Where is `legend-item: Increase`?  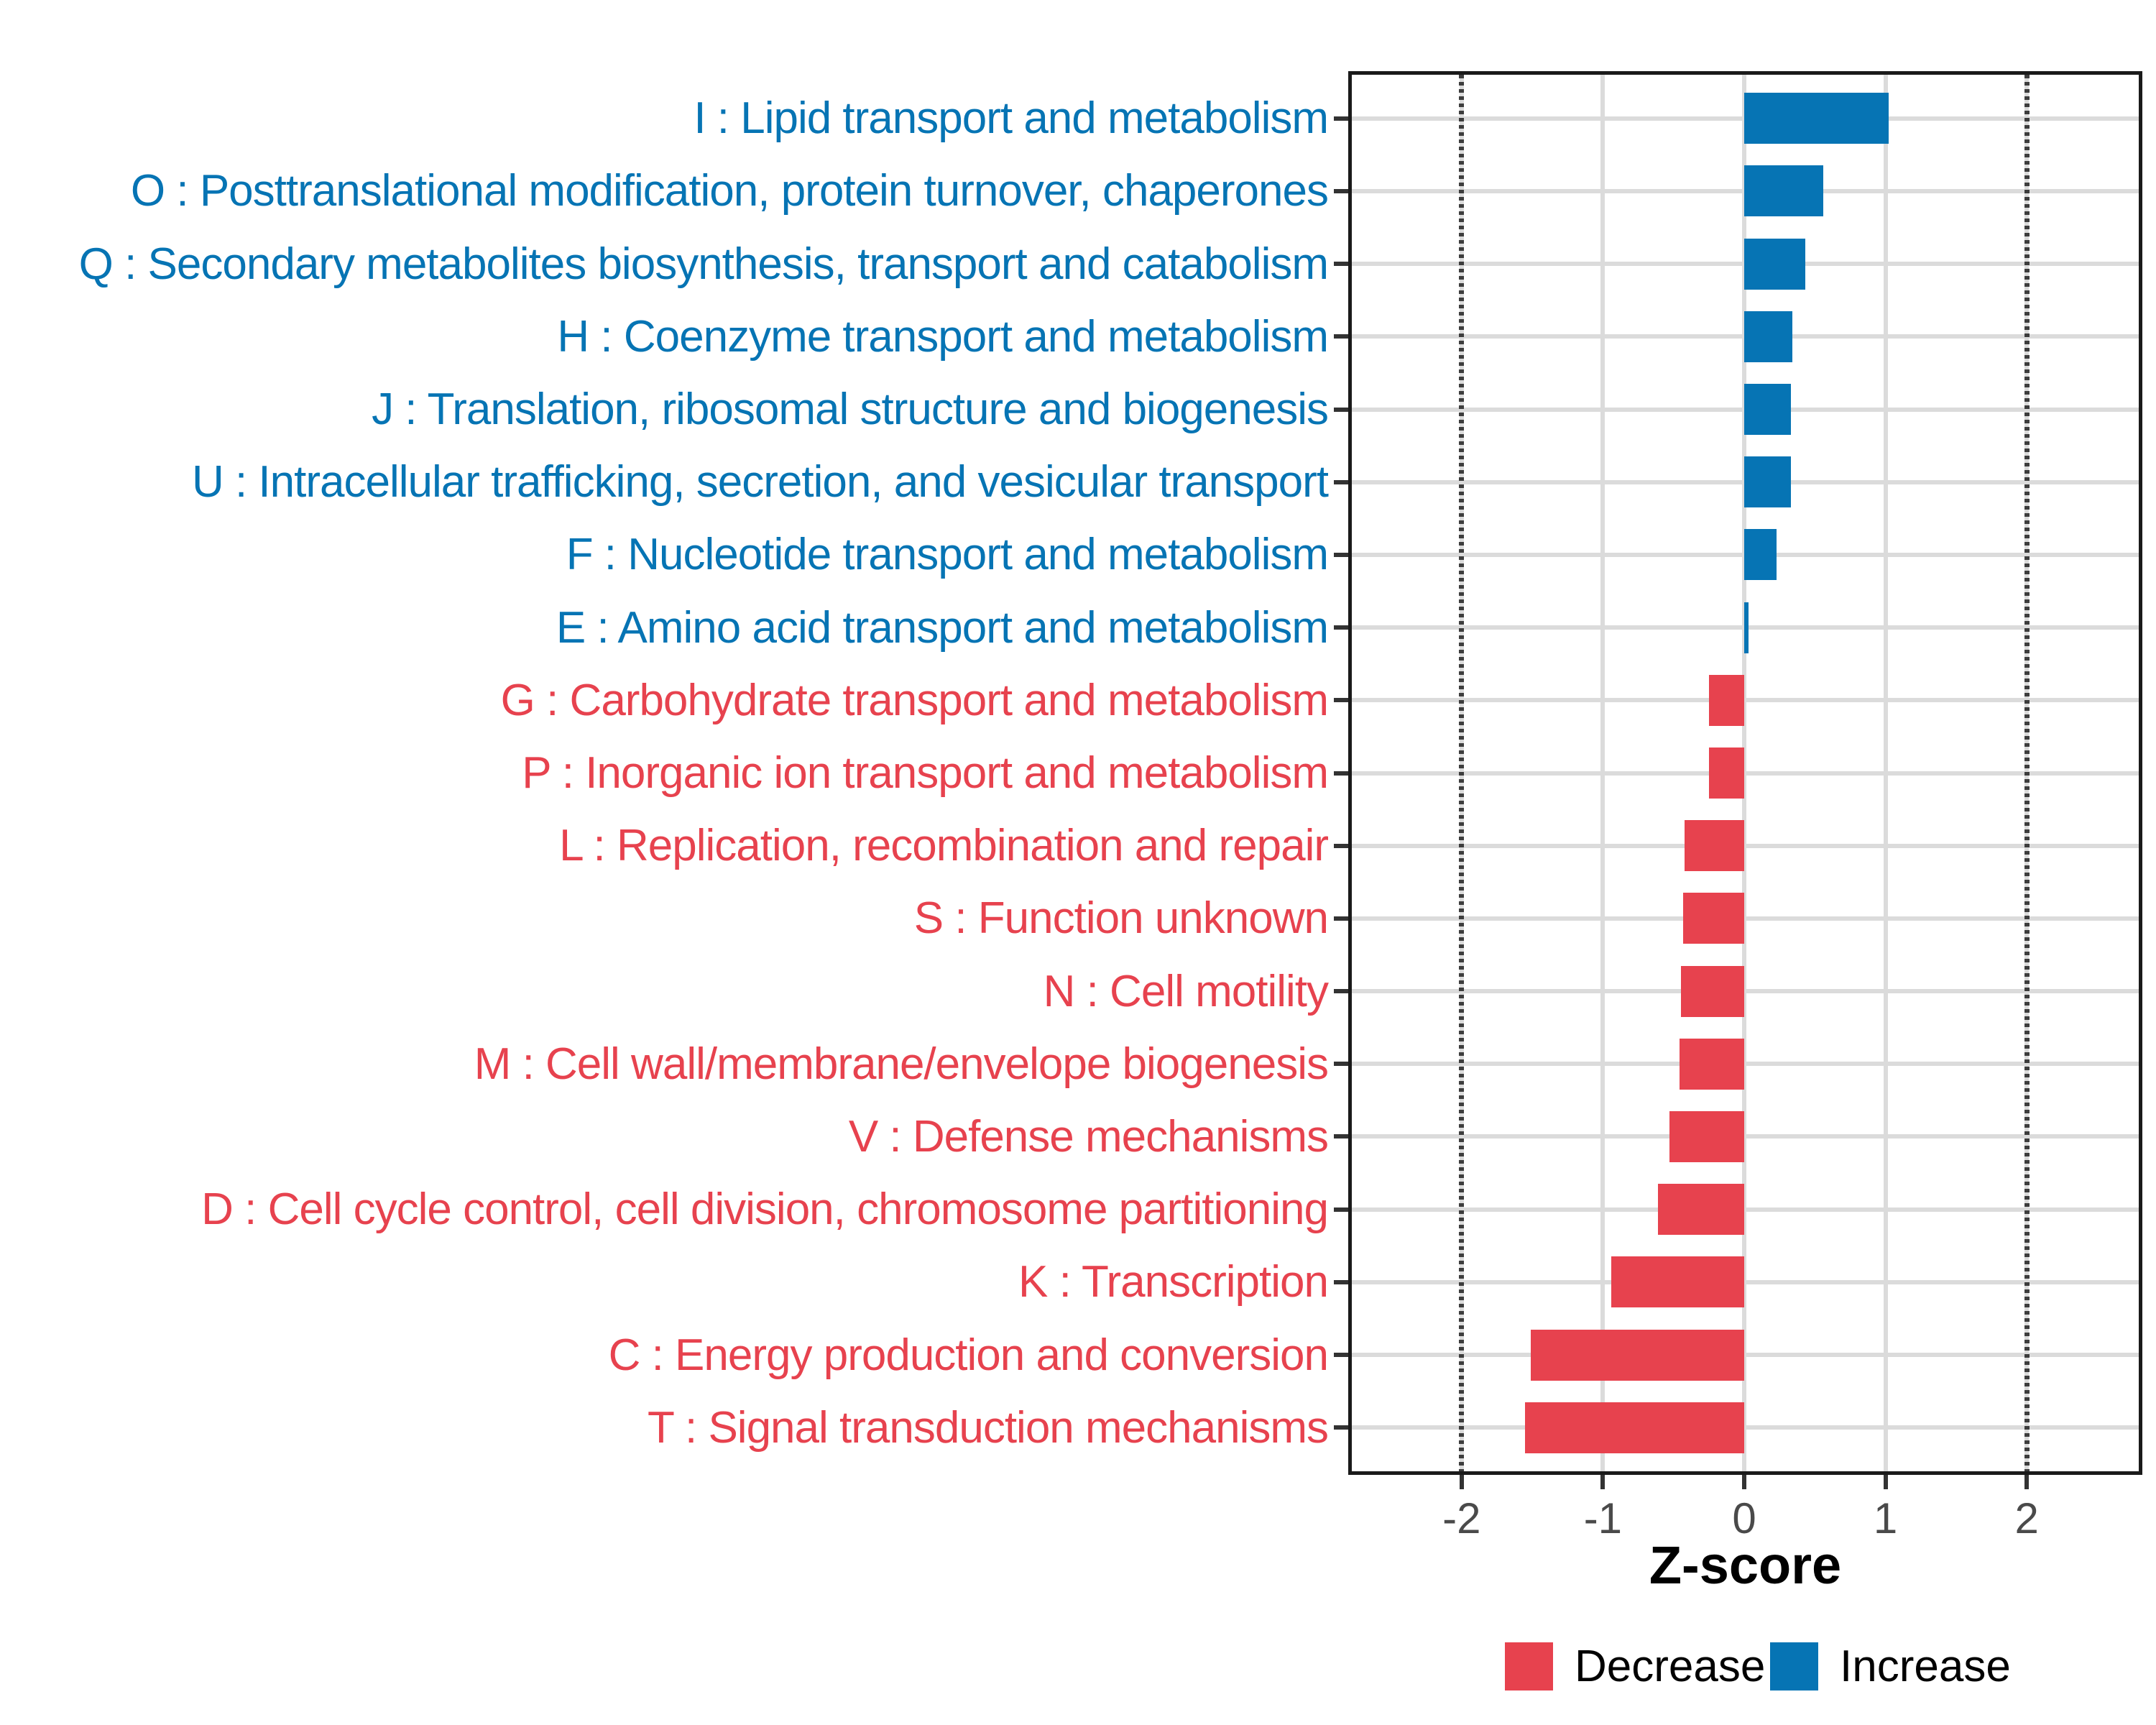 legend-item: Increase is located at coordinates (1891, 1666).